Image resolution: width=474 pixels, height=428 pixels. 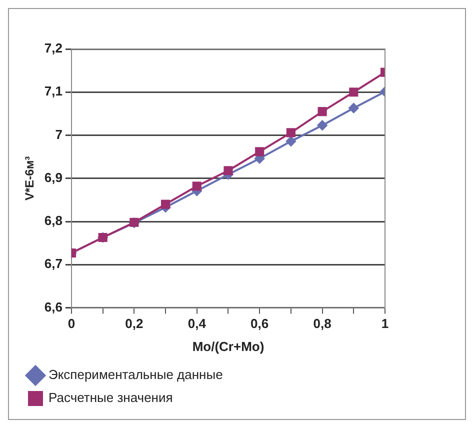 What do you see at coordinates (53, 91) in the screenshot?
I see `y-tick-label: 7,1` at bounding box center [53, 91].